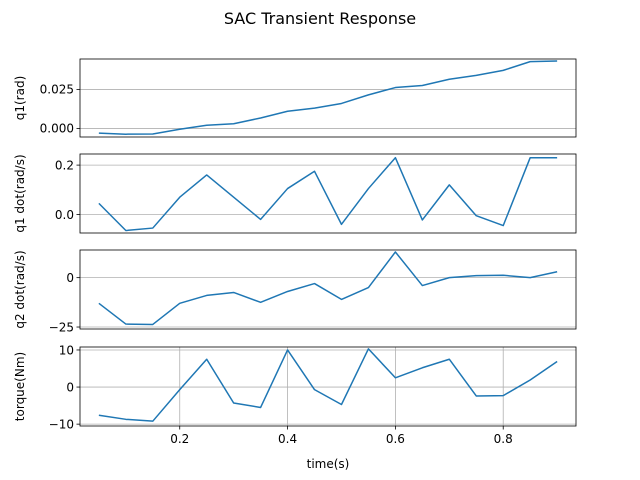 The height and width of the screenshot is (480, 640). I want to click on y-tick-label: −25, so click(61, 327).